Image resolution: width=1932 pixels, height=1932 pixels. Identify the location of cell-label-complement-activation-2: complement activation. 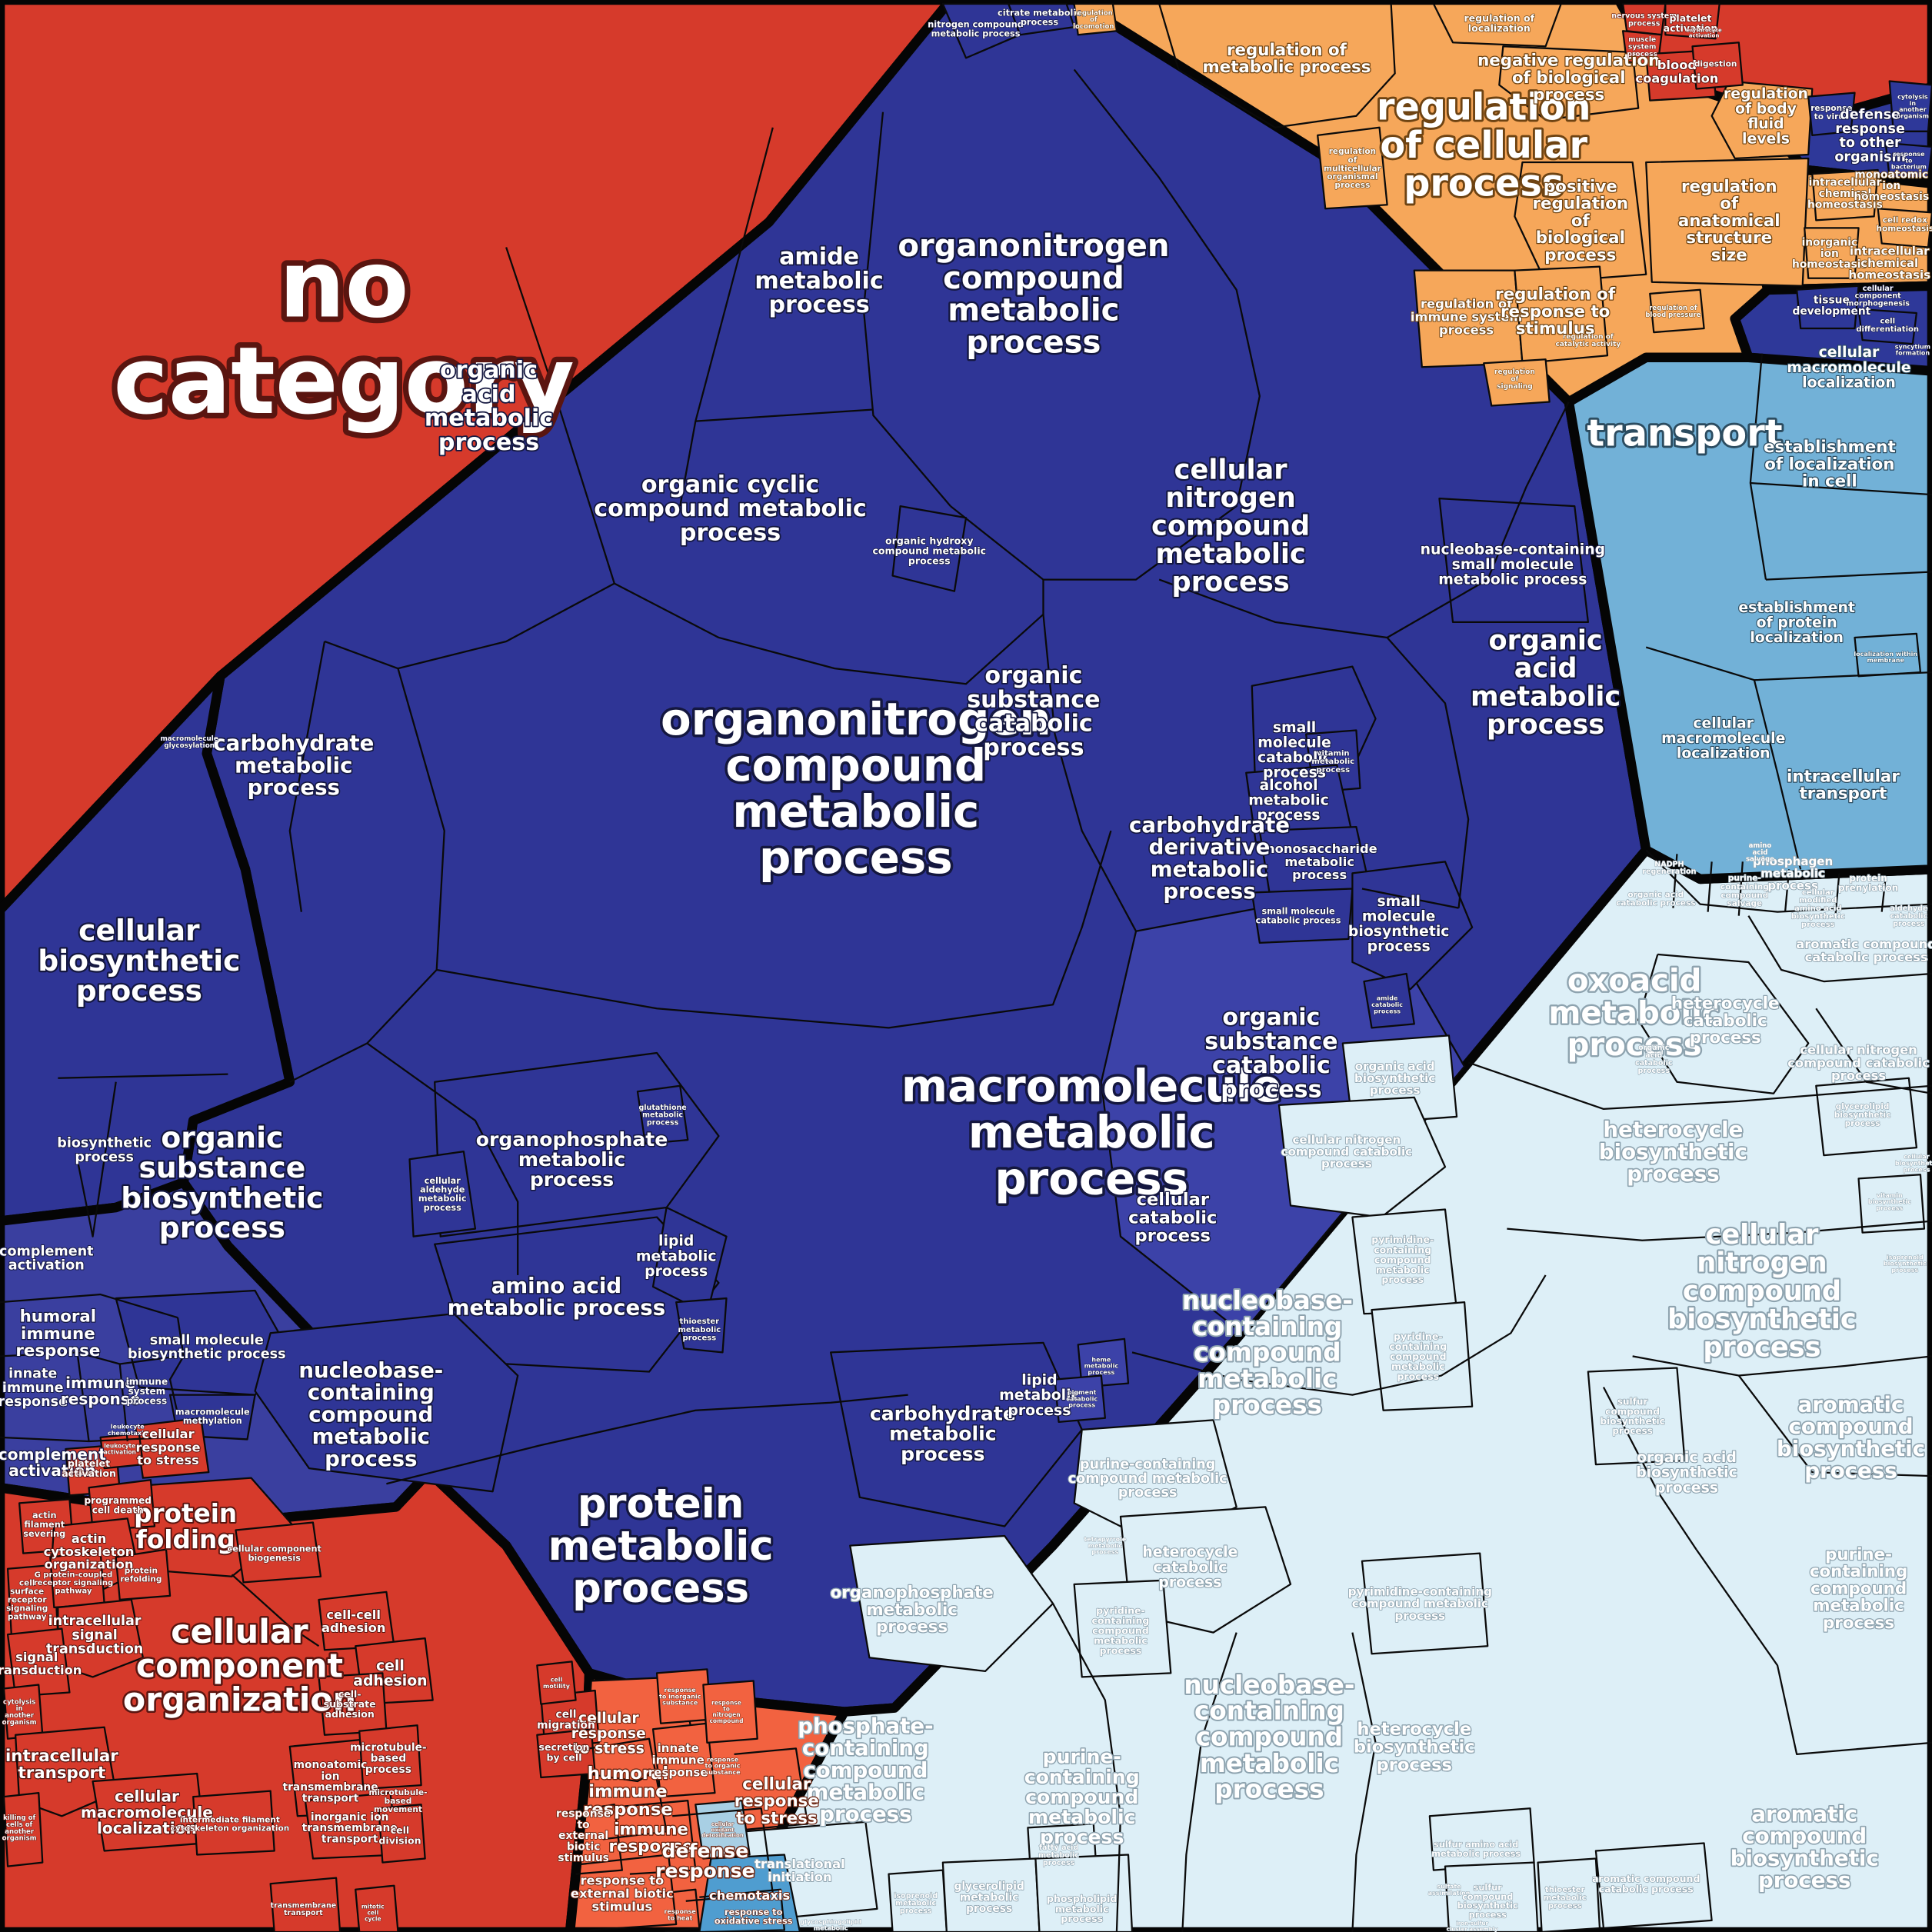
(53, 1462).